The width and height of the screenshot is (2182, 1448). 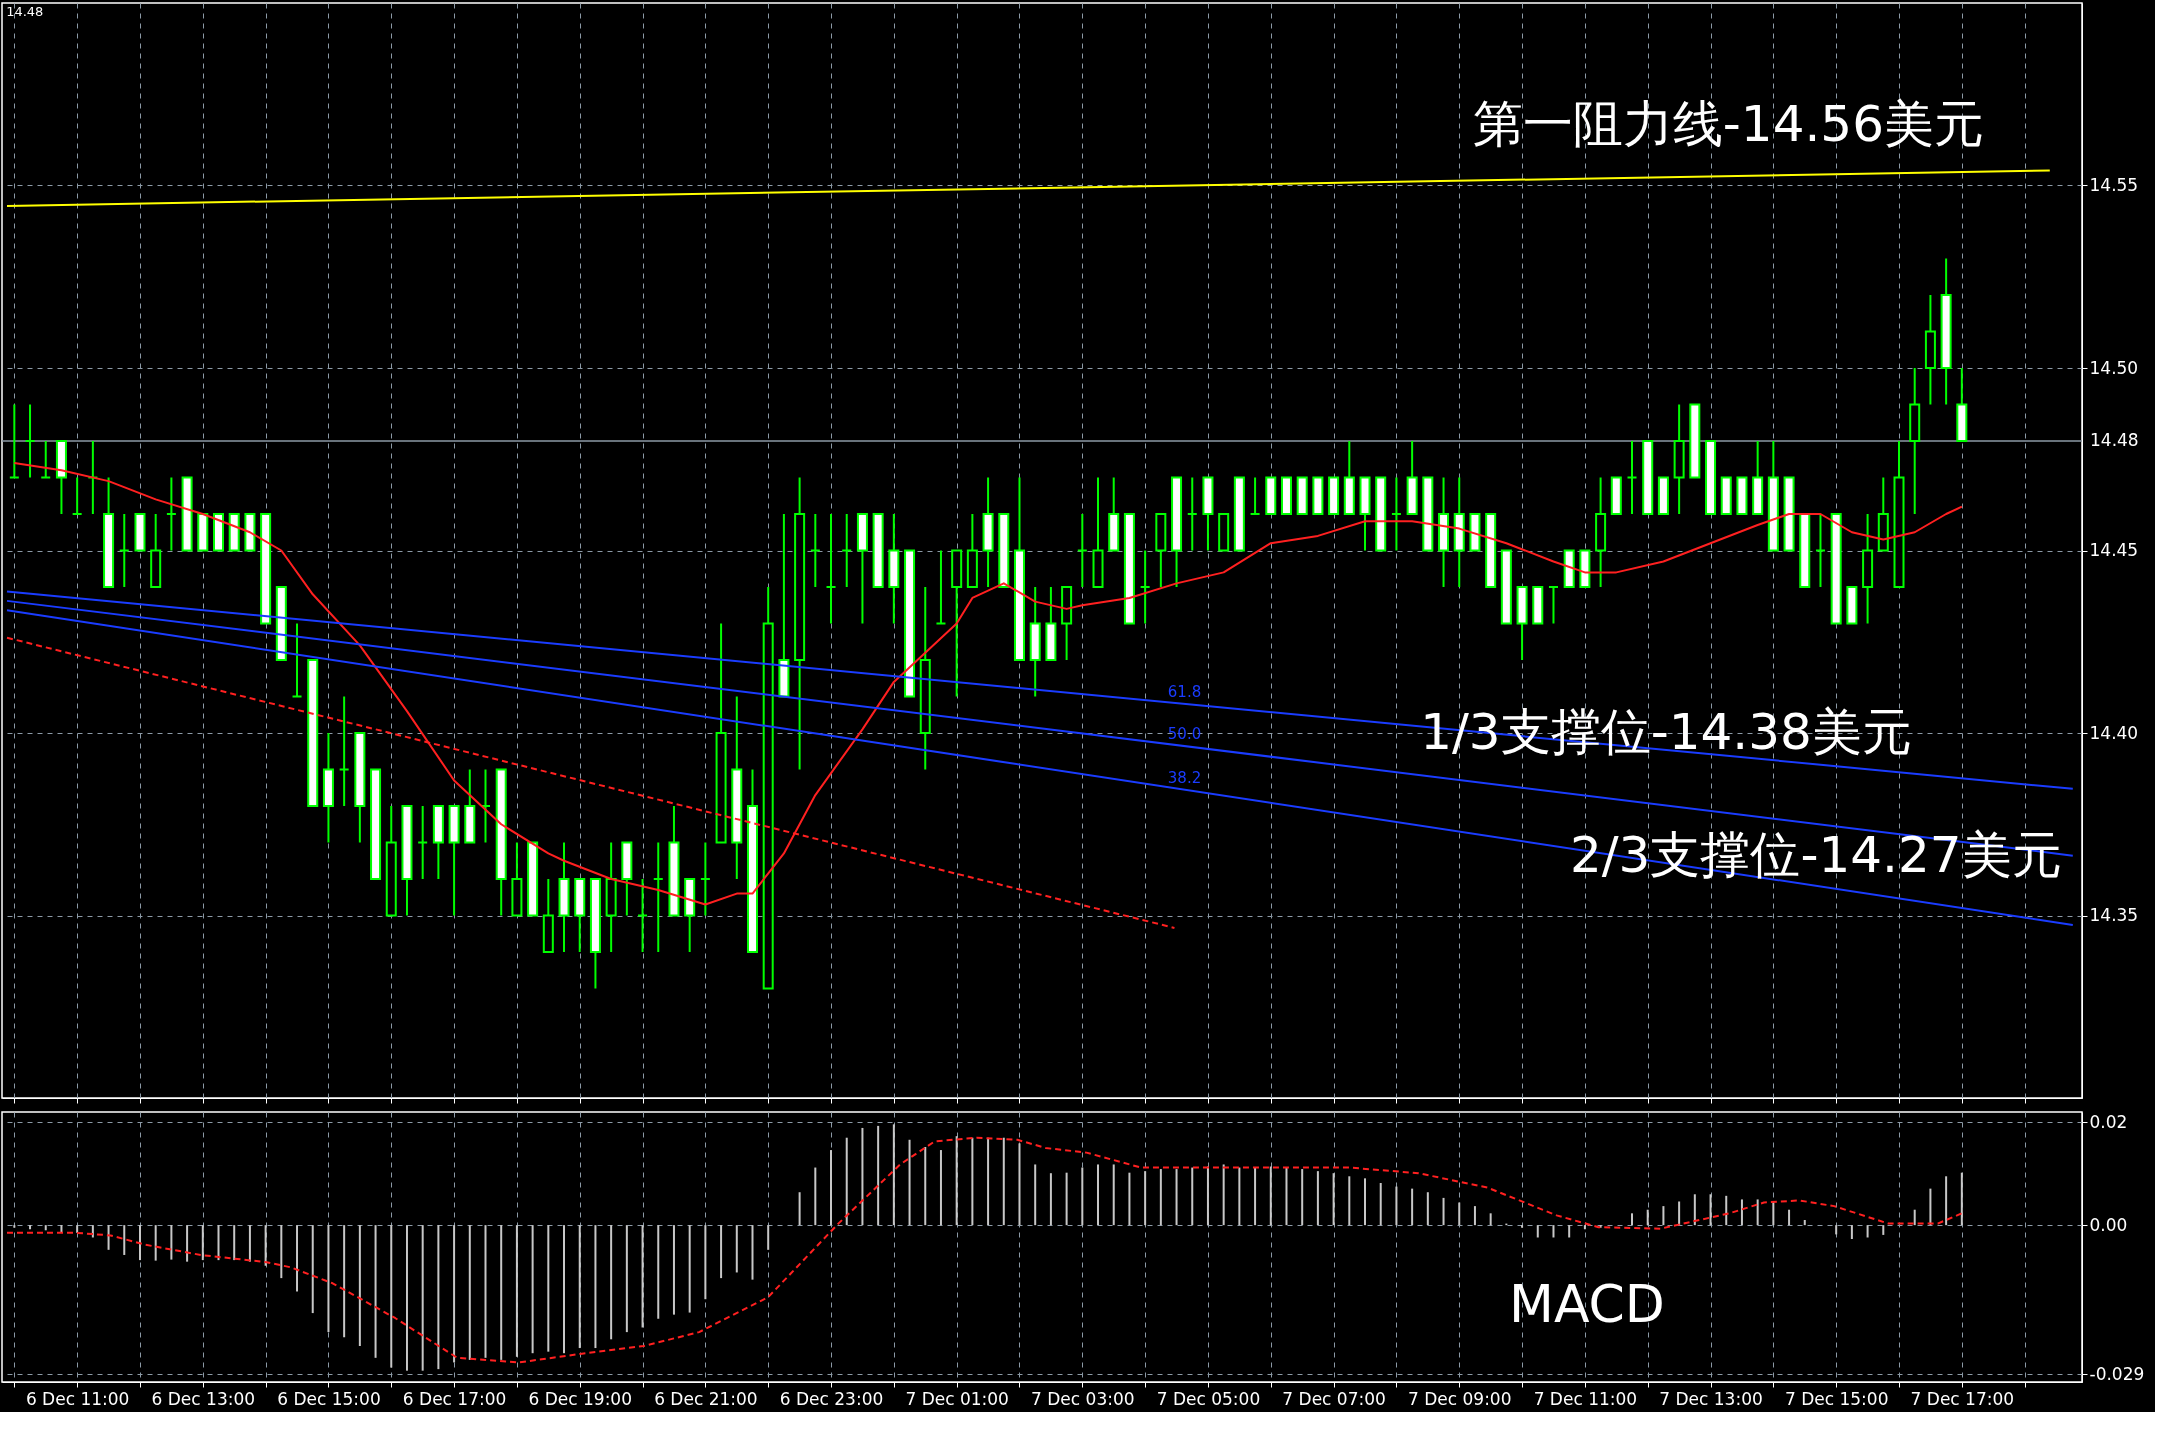 I want to click on x-tick-label: 6 Dec 13:00, so click(x=203, y=1398).